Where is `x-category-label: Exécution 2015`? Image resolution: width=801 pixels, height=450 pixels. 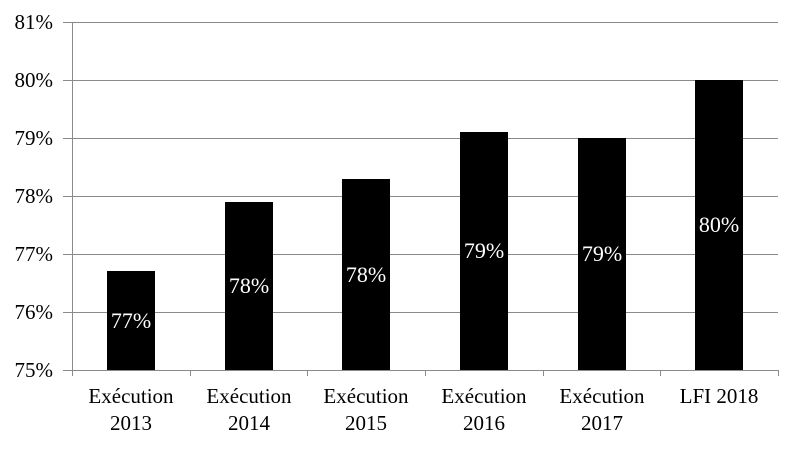
x-category-label: Exécution 2015 is located at coordinates (366, 409).